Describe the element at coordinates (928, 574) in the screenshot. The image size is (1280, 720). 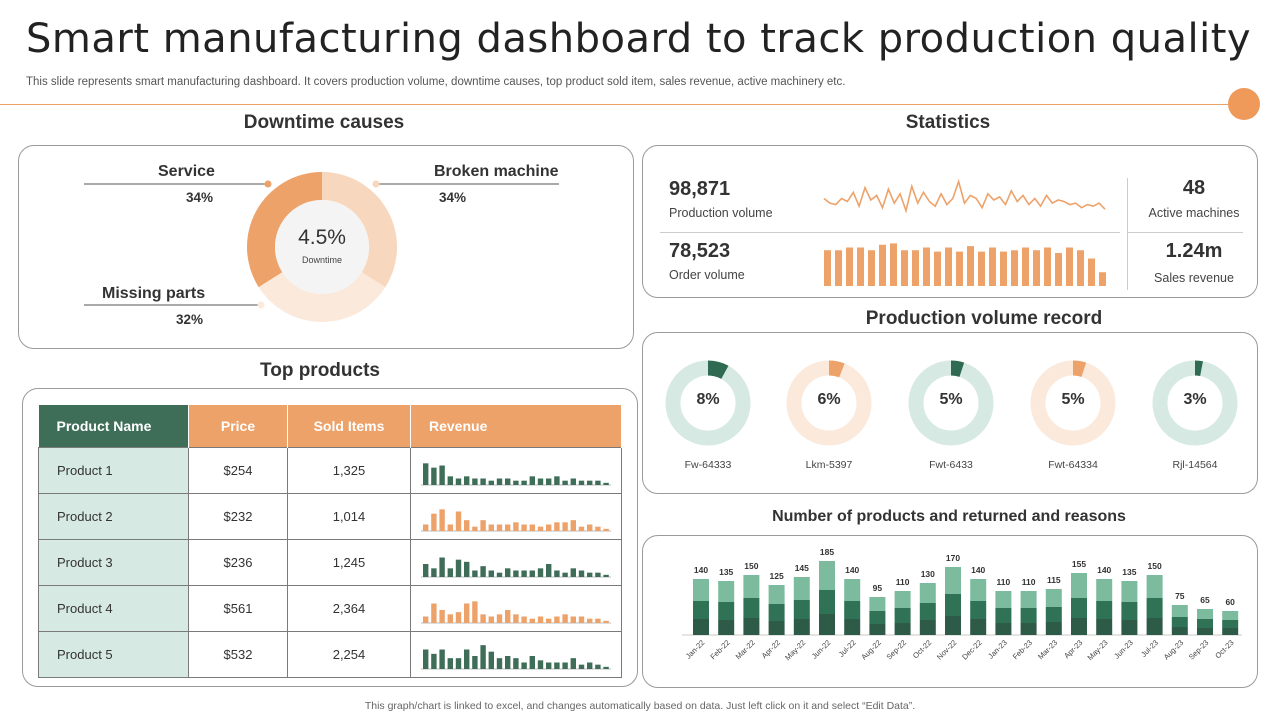
I see `return-data-label: 130` at that location.